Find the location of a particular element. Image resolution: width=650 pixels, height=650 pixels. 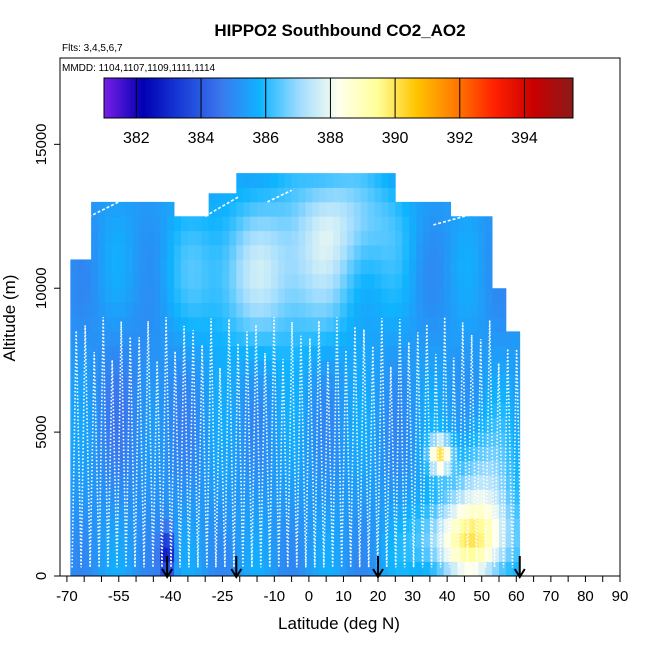

y-tick-label: 15000 is located at coordinates (41, 144).